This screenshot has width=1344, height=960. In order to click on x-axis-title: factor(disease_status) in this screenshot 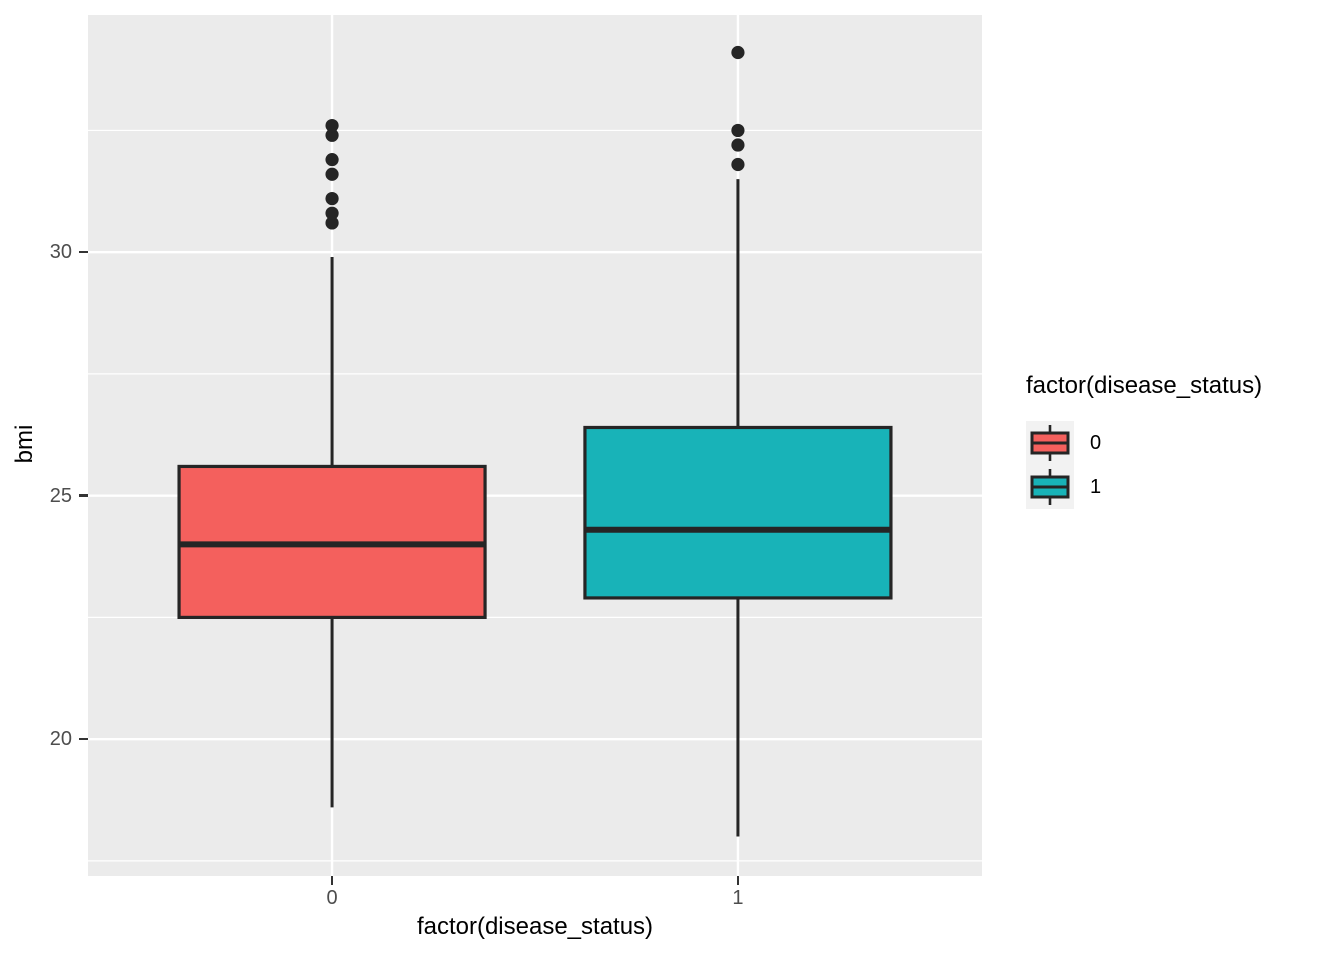, I will do `click(535, 926)`.